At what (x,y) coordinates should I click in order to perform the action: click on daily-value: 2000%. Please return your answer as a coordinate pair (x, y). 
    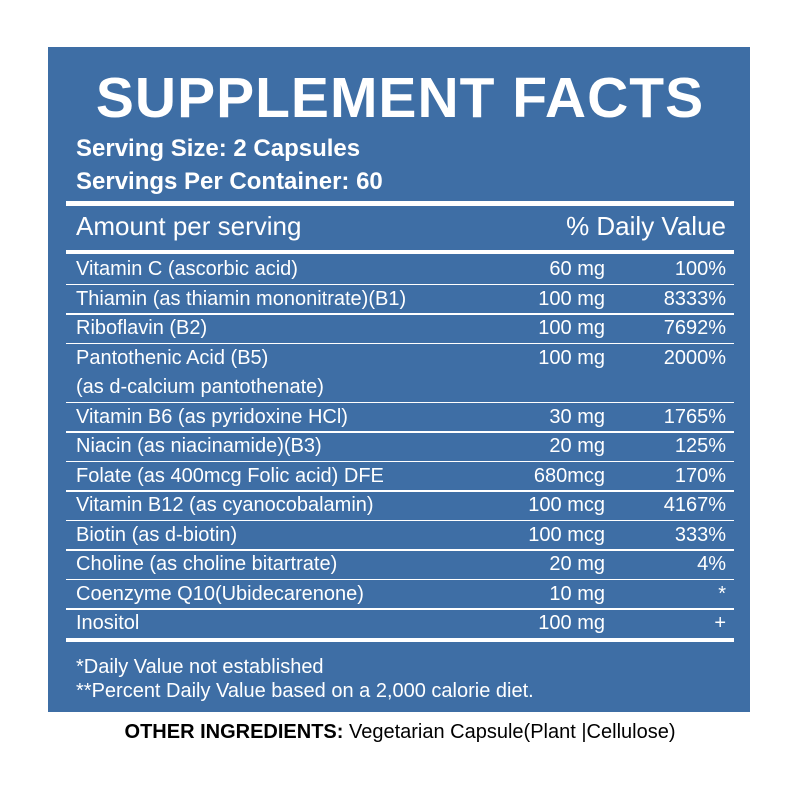
    Looking at the image, I should click on (694, 357).